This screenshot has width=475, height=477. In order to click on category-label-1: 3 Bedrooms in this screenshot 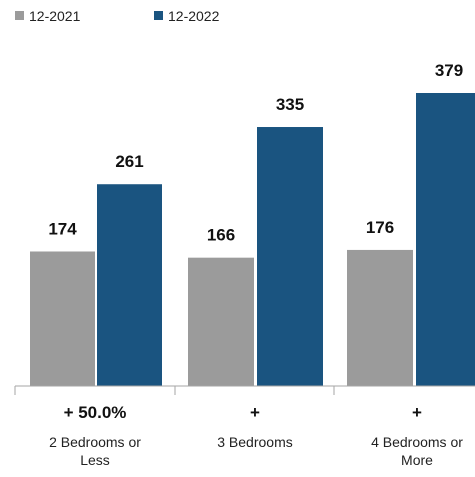, I will do `click(254, 442)`.